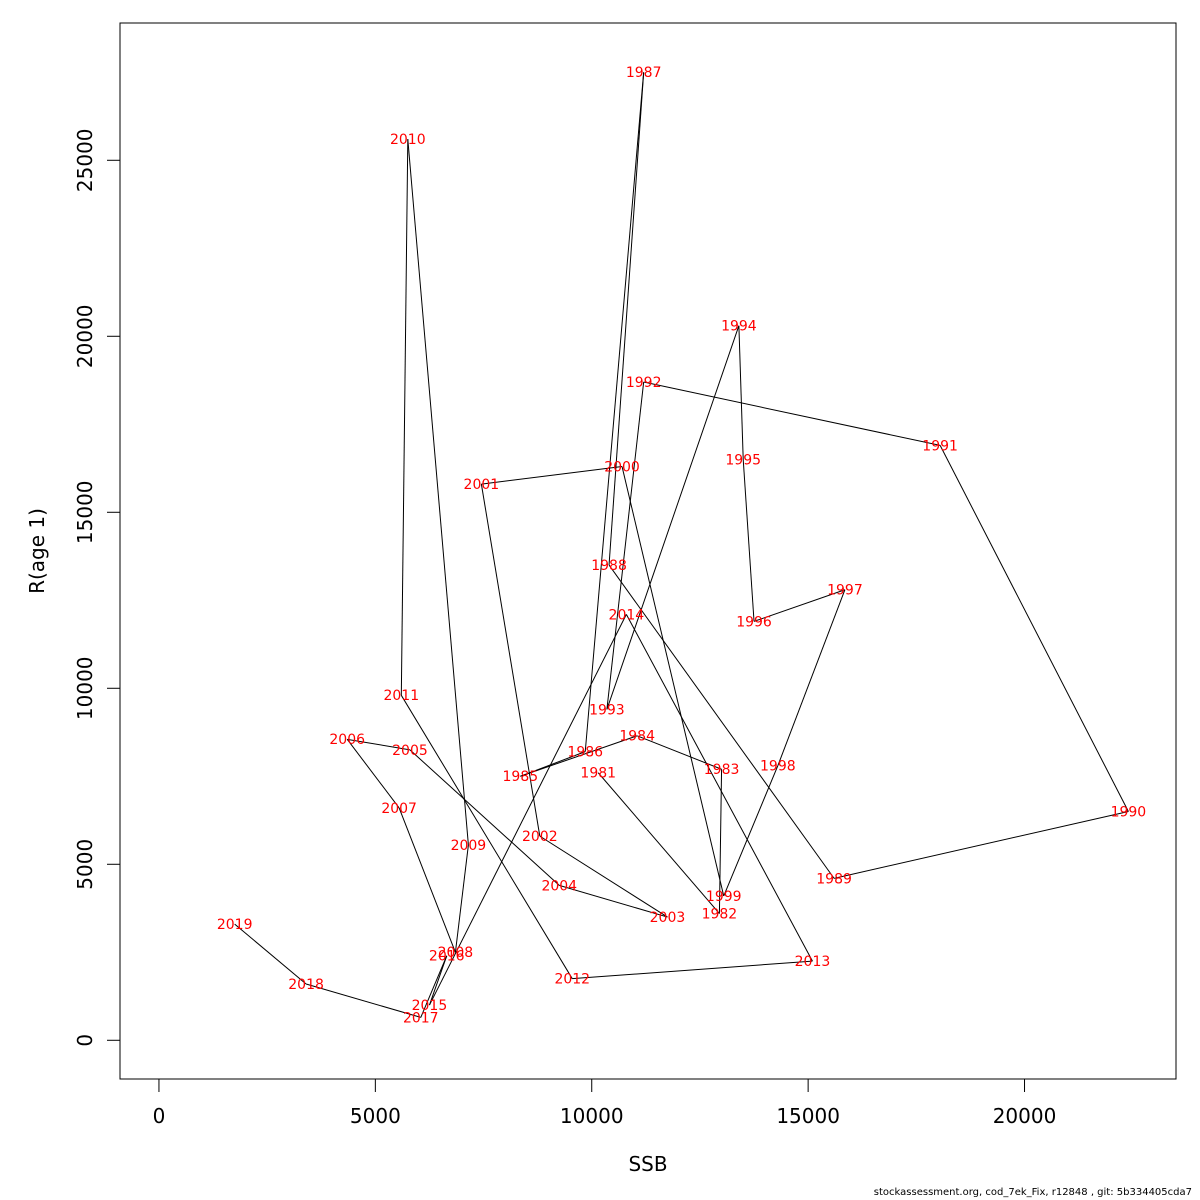  Describe the element at coordinates (85, 336) in the screenshot. I see `y-tick-label: 20000` at that location.